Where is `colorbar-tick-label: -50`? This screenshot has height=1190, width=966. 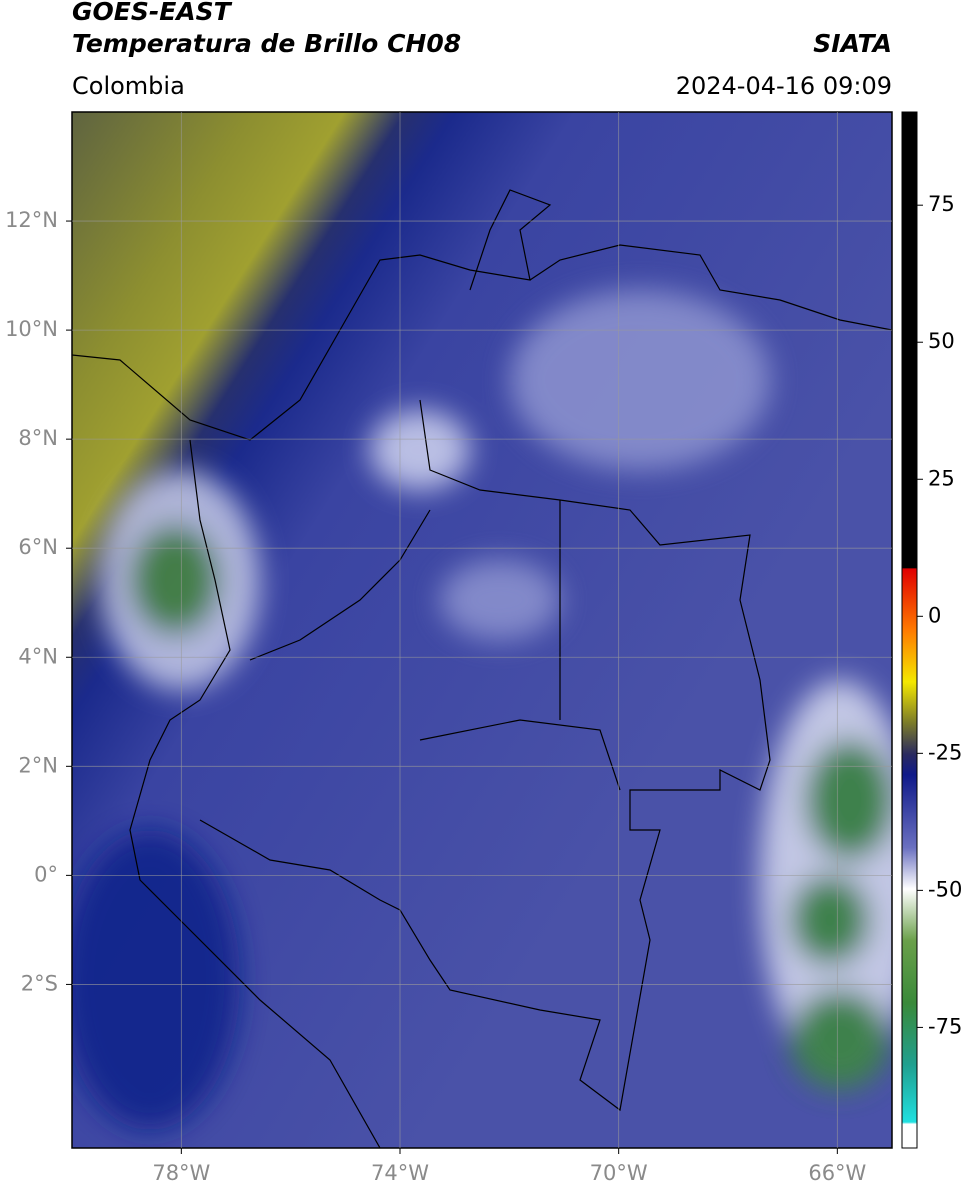
colorbar-tick-label: -50 is located at coordinates (945, 889).